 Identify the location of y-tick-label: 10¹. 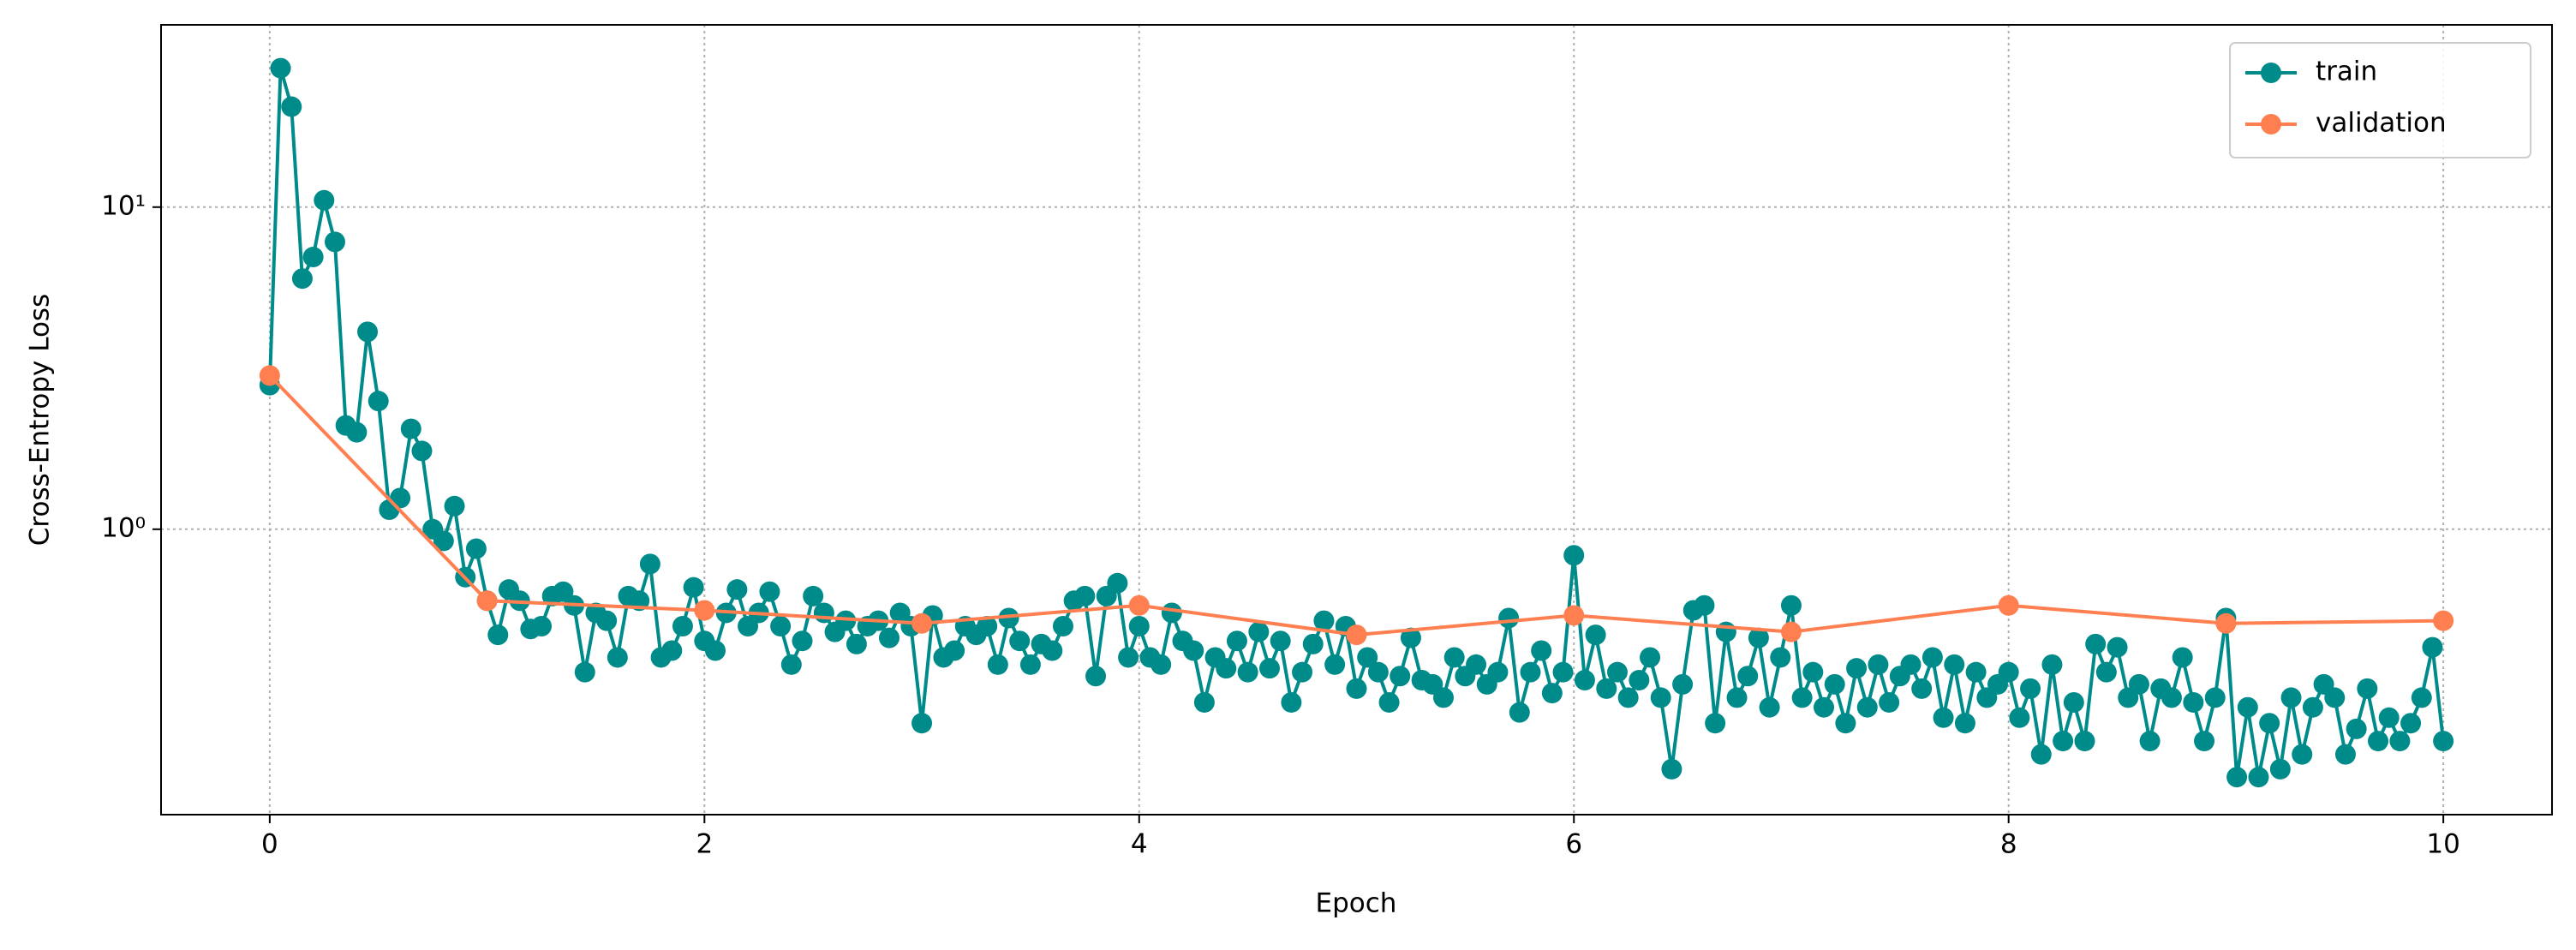
(124, 205).